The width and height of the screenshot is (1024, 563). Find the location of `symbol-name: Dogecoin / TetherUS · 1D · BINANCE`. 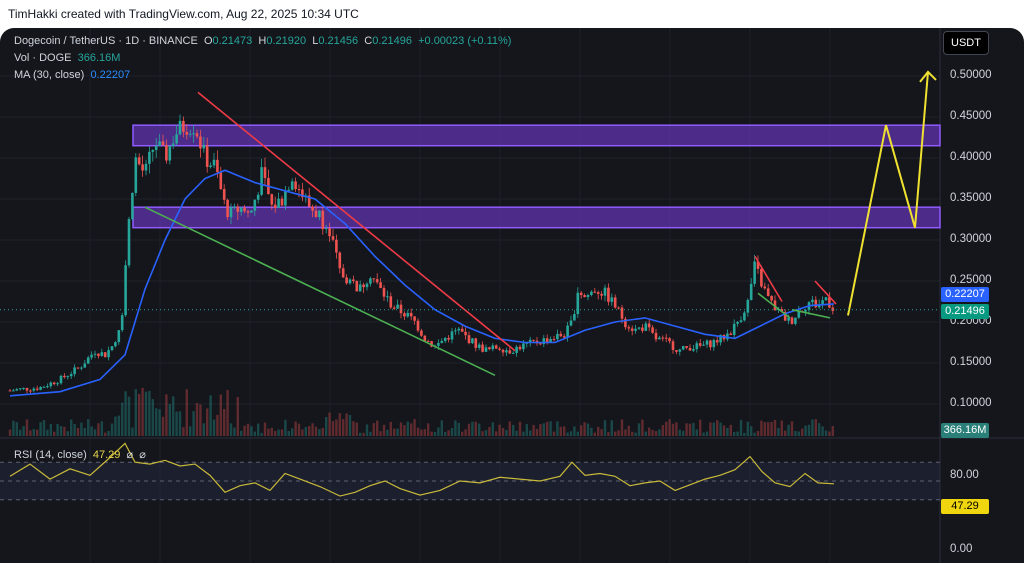

symbol-name: Dogecoin / TetherUS · 1D · BINANCE is located at coordinates (106, 41).